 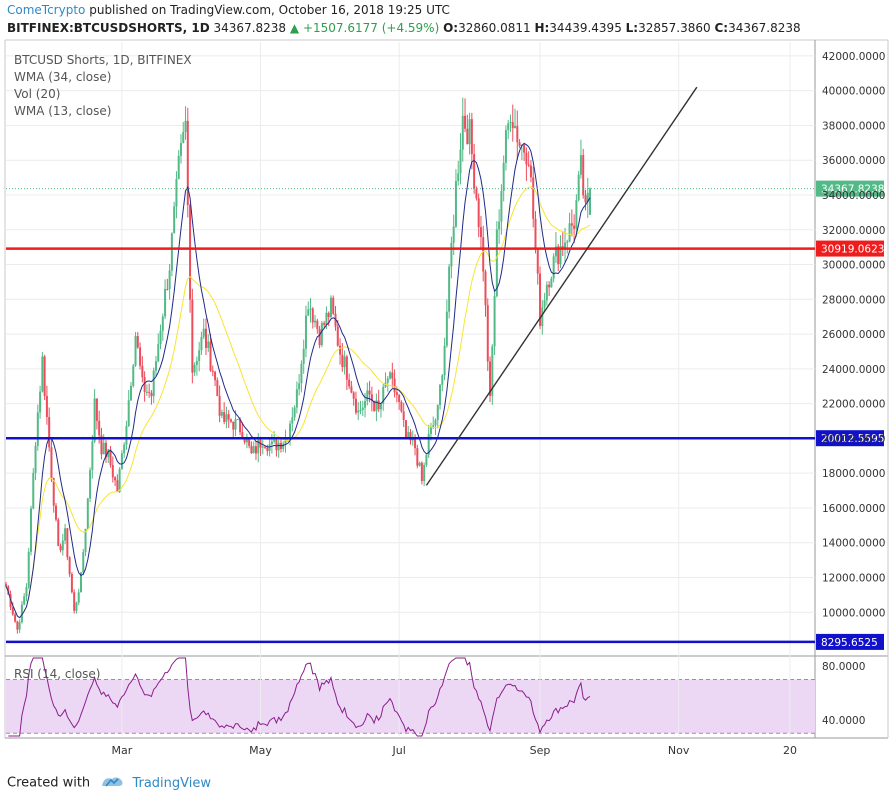 I want to click on y-tick-label: 30000.0000, so click(x=853, y=266).